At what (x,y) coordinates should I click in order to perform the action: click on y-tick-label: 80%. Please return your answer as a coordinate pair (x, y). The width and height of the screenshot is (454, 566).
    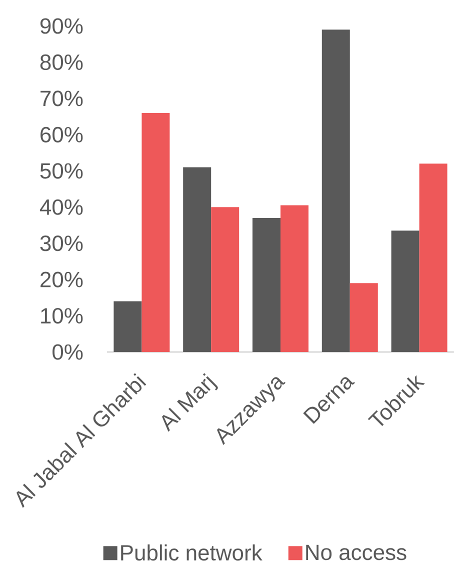
    Looking at the image, I should click on (61, 62).